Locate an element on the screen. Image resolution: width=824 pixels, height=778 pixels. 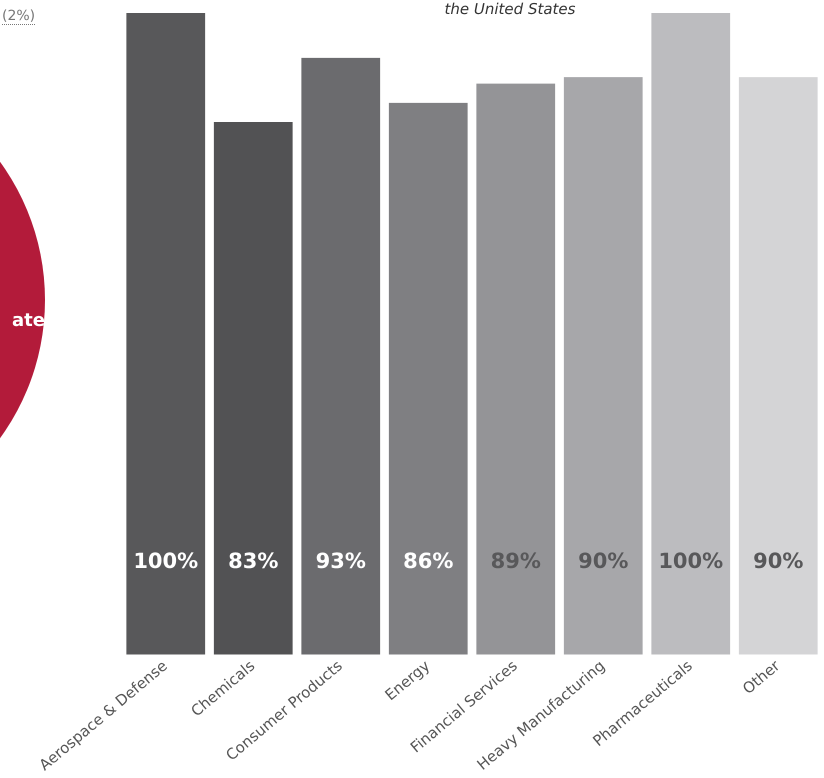
data-label: 83% is located at coordinates (253, 560).